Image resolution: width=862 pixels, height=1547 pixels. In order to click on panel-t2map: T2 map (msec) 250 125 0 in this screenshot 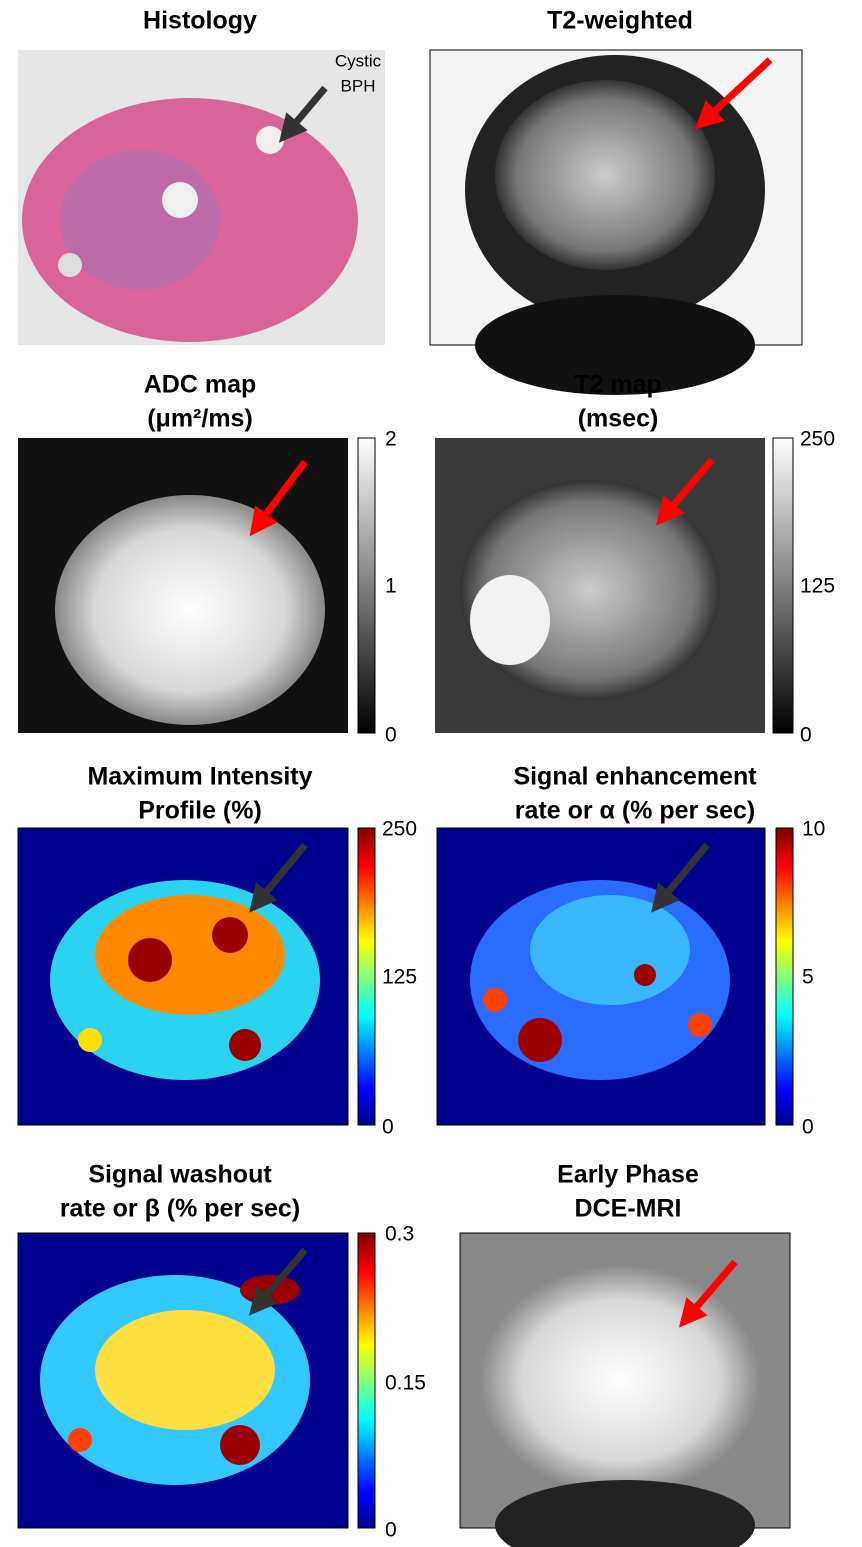, I will do `click(635, 559)`.